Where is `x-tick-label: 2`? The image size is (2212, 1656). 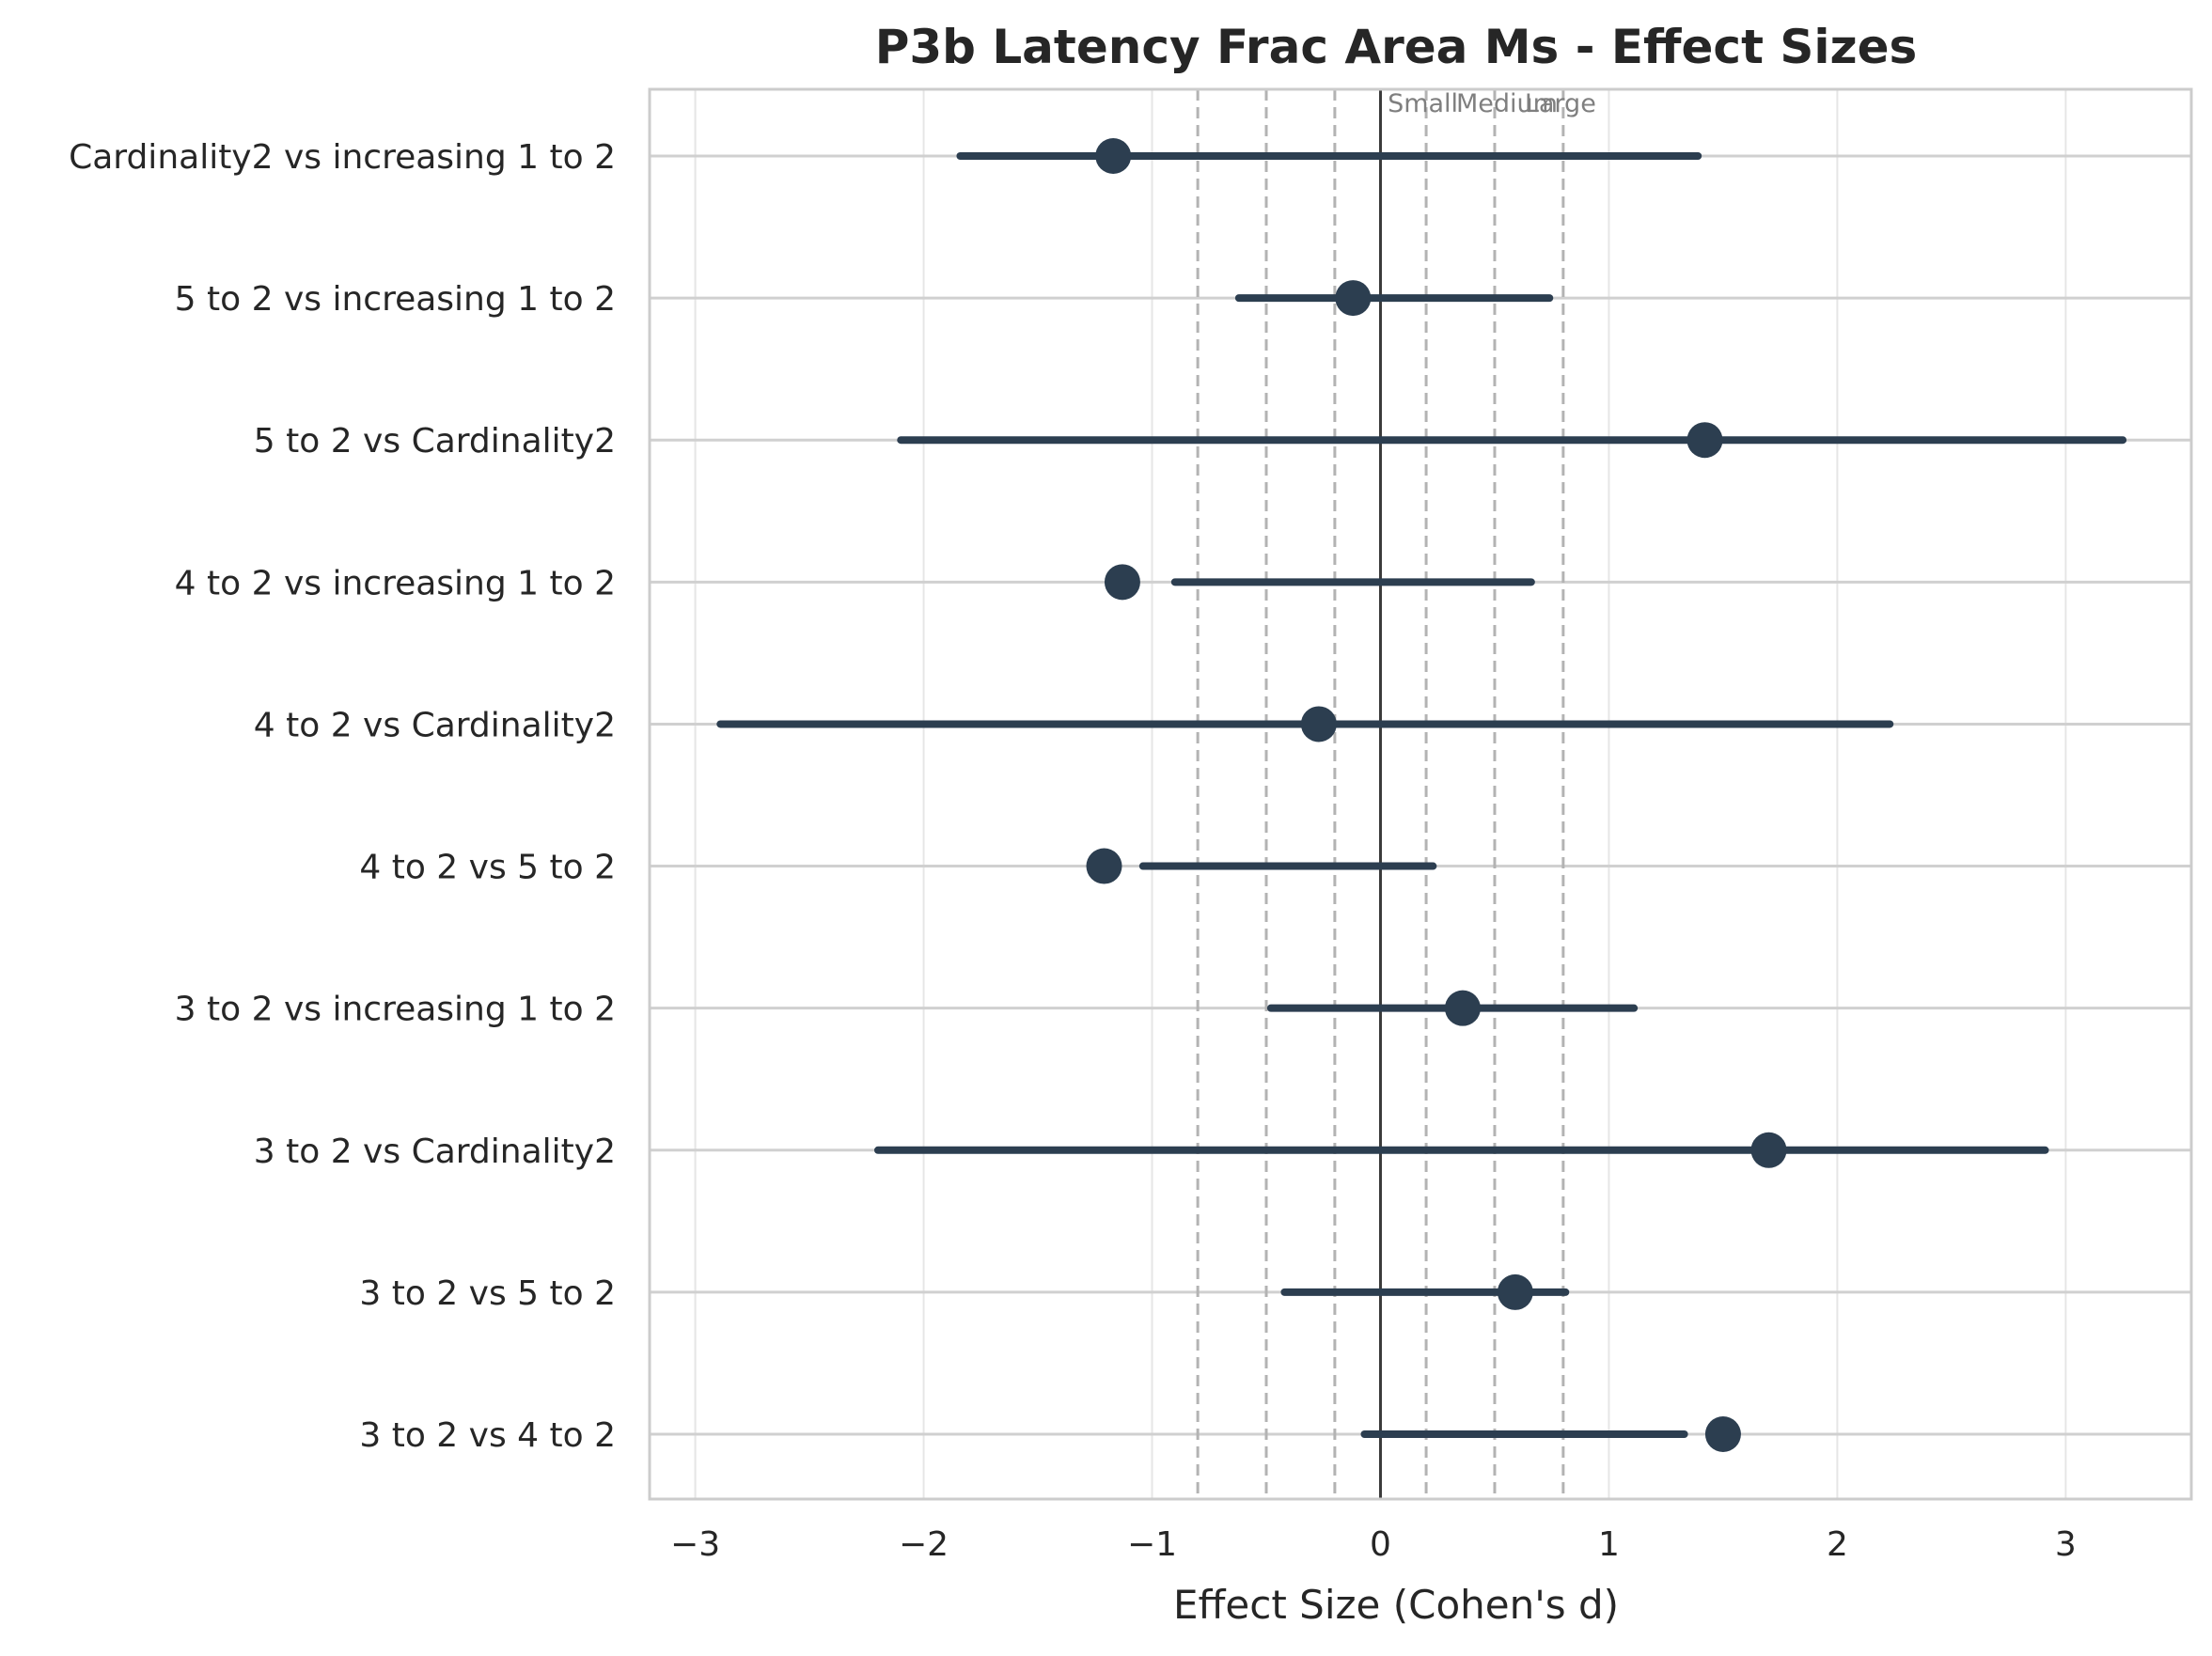 x-tick-label: 2 is located at coordinates (1837, 1544).